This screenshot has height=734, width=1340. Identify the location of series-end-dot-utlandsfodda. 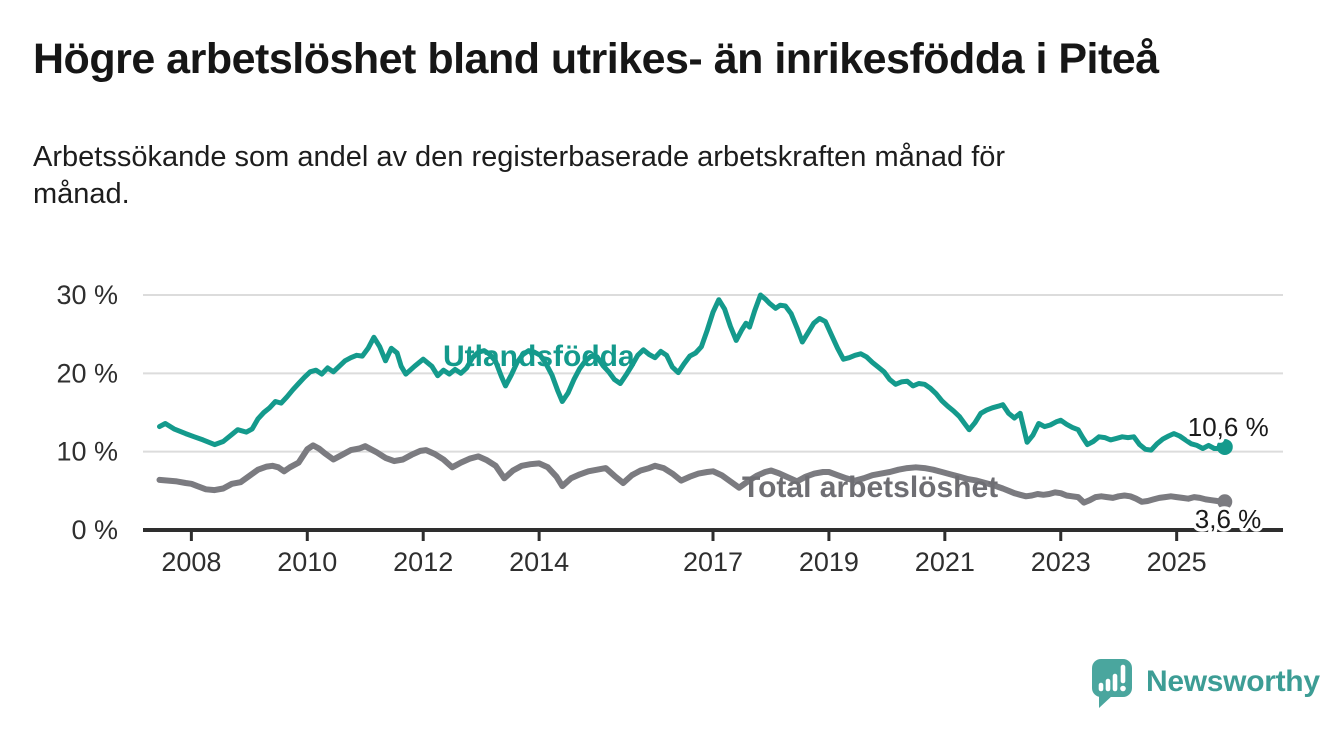
(1224, 446).